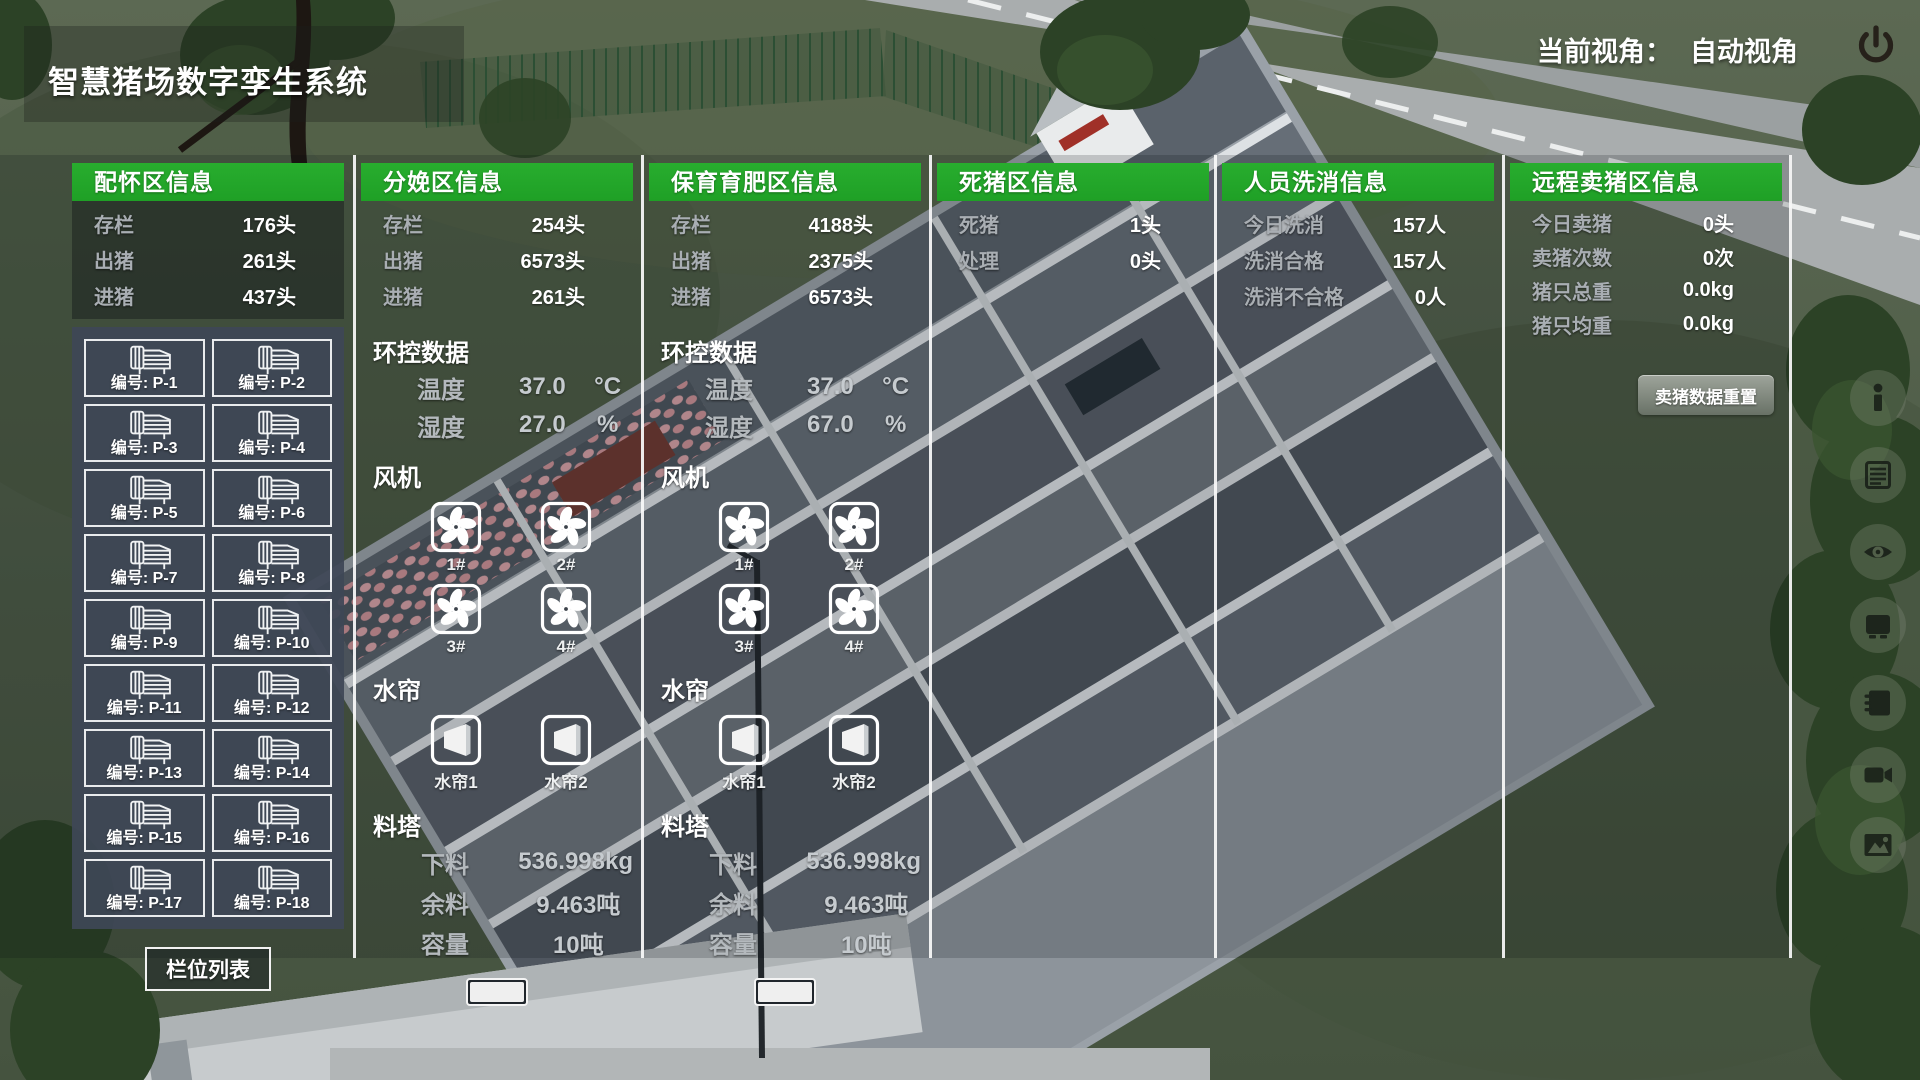  What do you see at coordinates (208, 223) in the screenshot?
I see `stat-row: 存栏 176头` at bounding box center [208, 223].